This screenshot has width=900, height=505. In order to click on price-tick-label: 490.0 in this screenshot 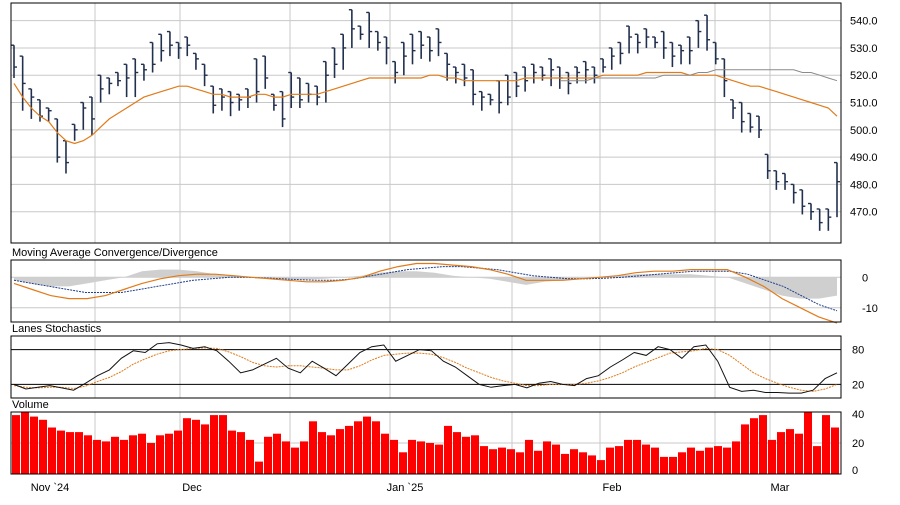, I will do `click(864, 158)`.